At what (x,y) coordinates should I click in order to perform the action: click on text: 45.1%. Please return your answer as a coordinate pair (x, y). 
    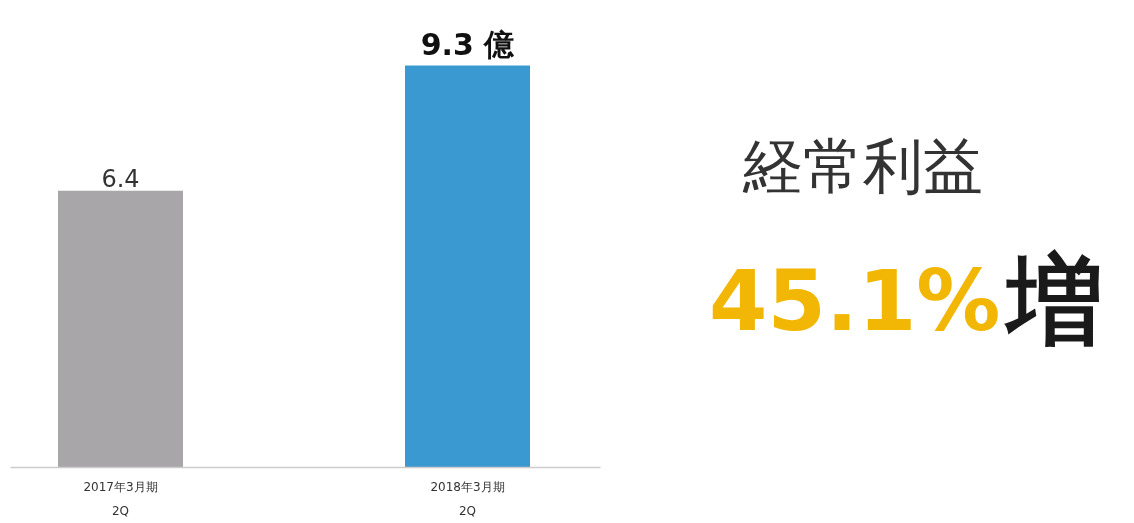
    Looking at the image, I should click on (855, 300).